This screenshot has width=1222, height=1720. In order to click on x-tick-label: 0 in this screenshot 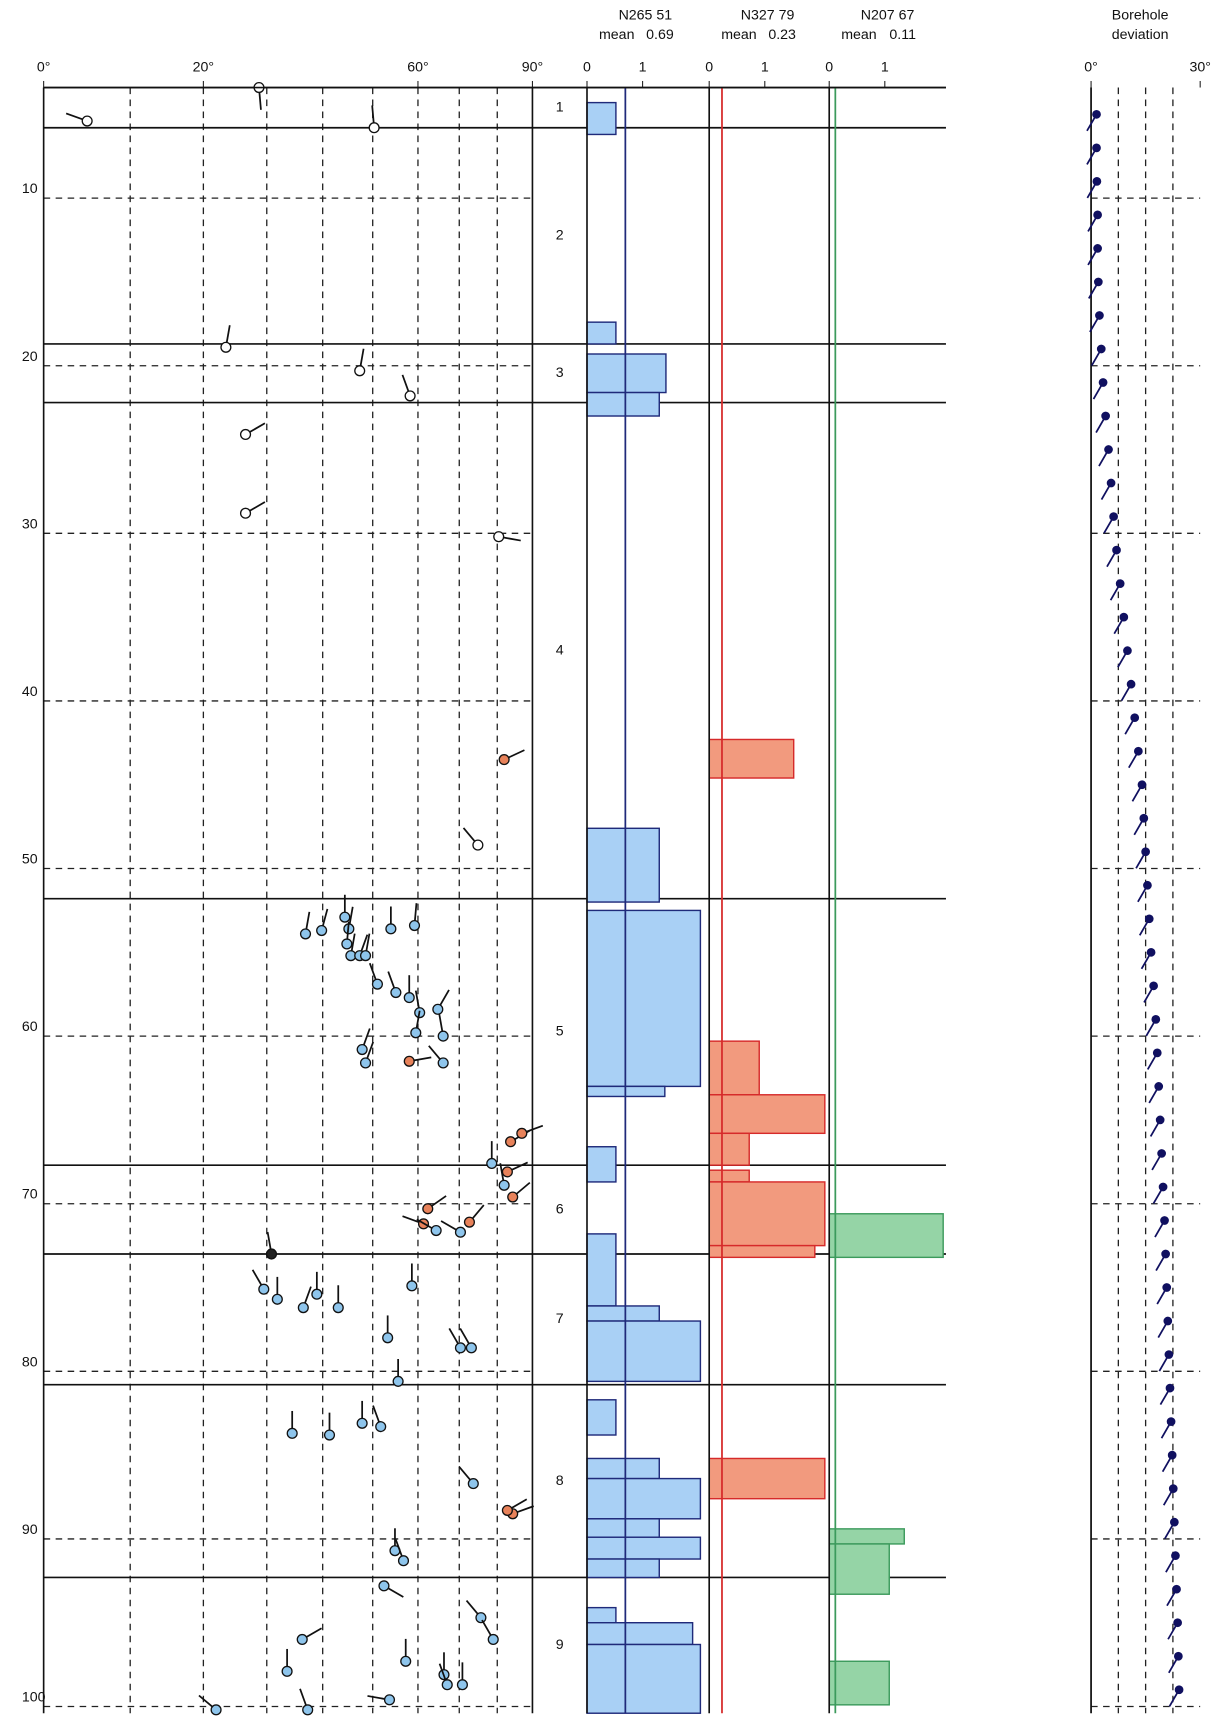, I will do `click(829, 68)`.